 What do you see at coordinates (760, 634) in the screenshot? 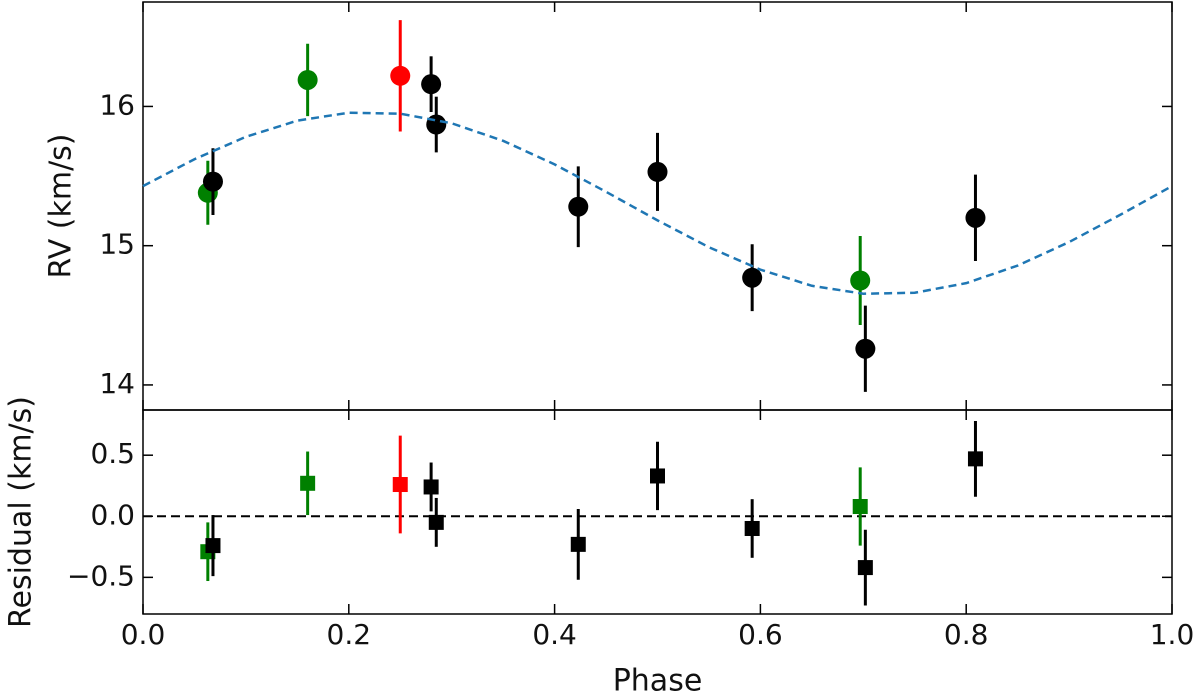
I see `x-tick-label: 0.6` at bounding box center [760, 634].